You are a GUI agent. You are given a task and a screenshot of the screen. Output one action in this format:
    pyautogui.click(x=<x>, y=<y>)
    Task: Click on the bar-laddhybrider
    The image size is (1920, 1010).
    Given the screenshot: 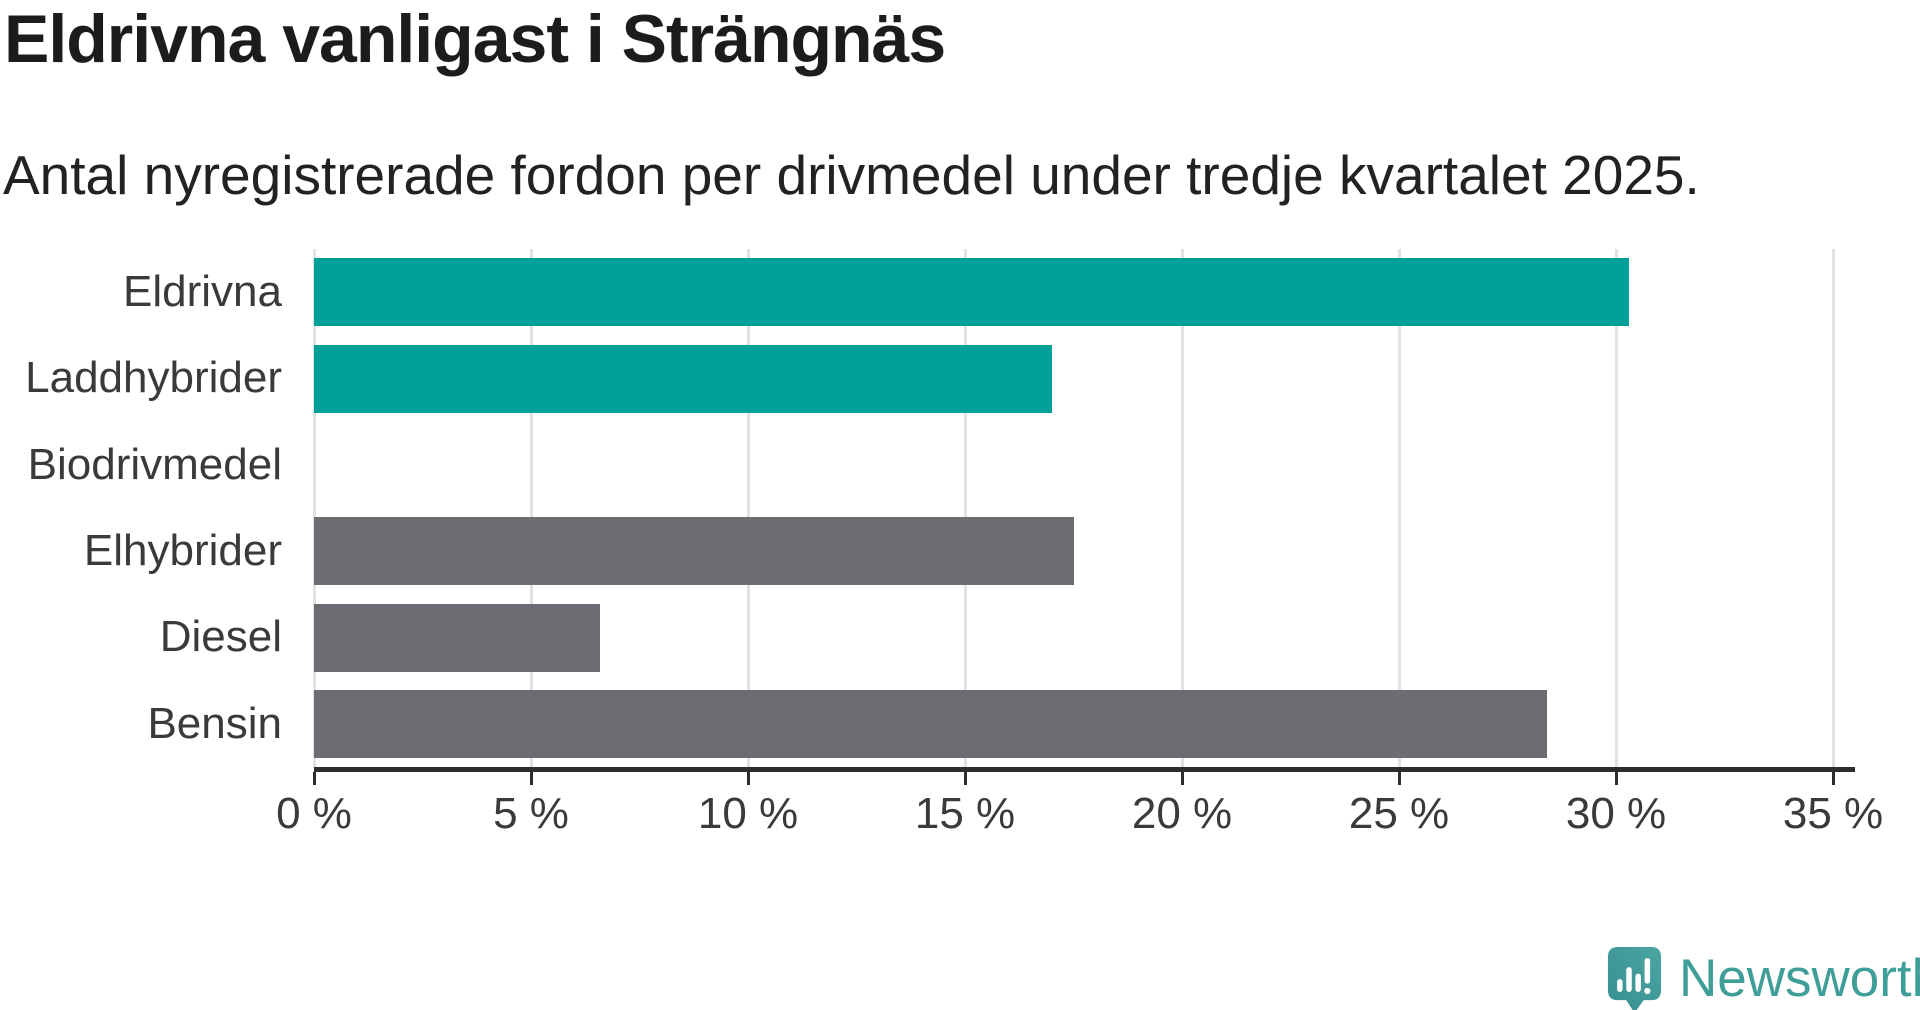 What is the action you would take?
    pyautogui.click(x=683, y=378)
    